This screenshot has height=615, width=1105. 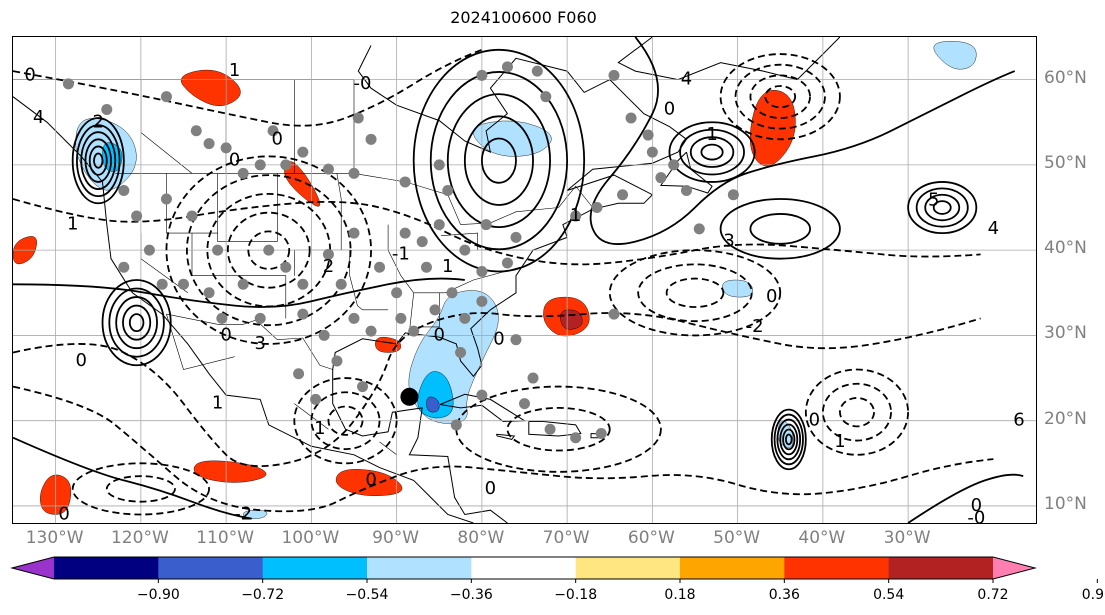 I want to click on colorbar-tick-label: 0.18, so click(x=680, y=595).